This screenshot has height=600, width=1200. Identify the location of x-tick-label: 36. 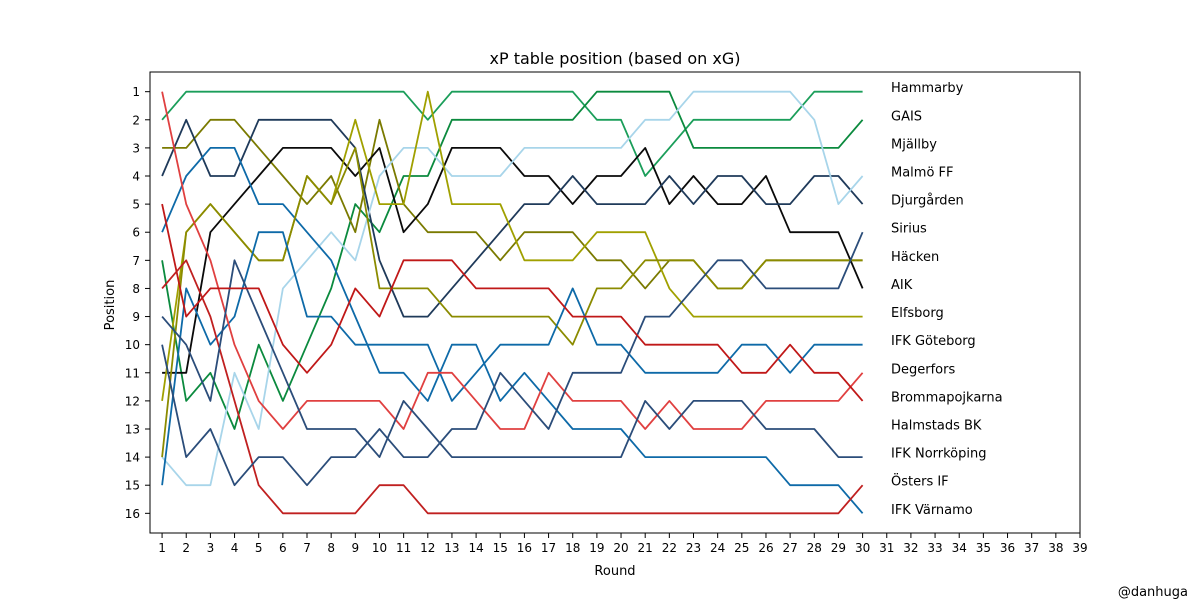
(1007, 548).